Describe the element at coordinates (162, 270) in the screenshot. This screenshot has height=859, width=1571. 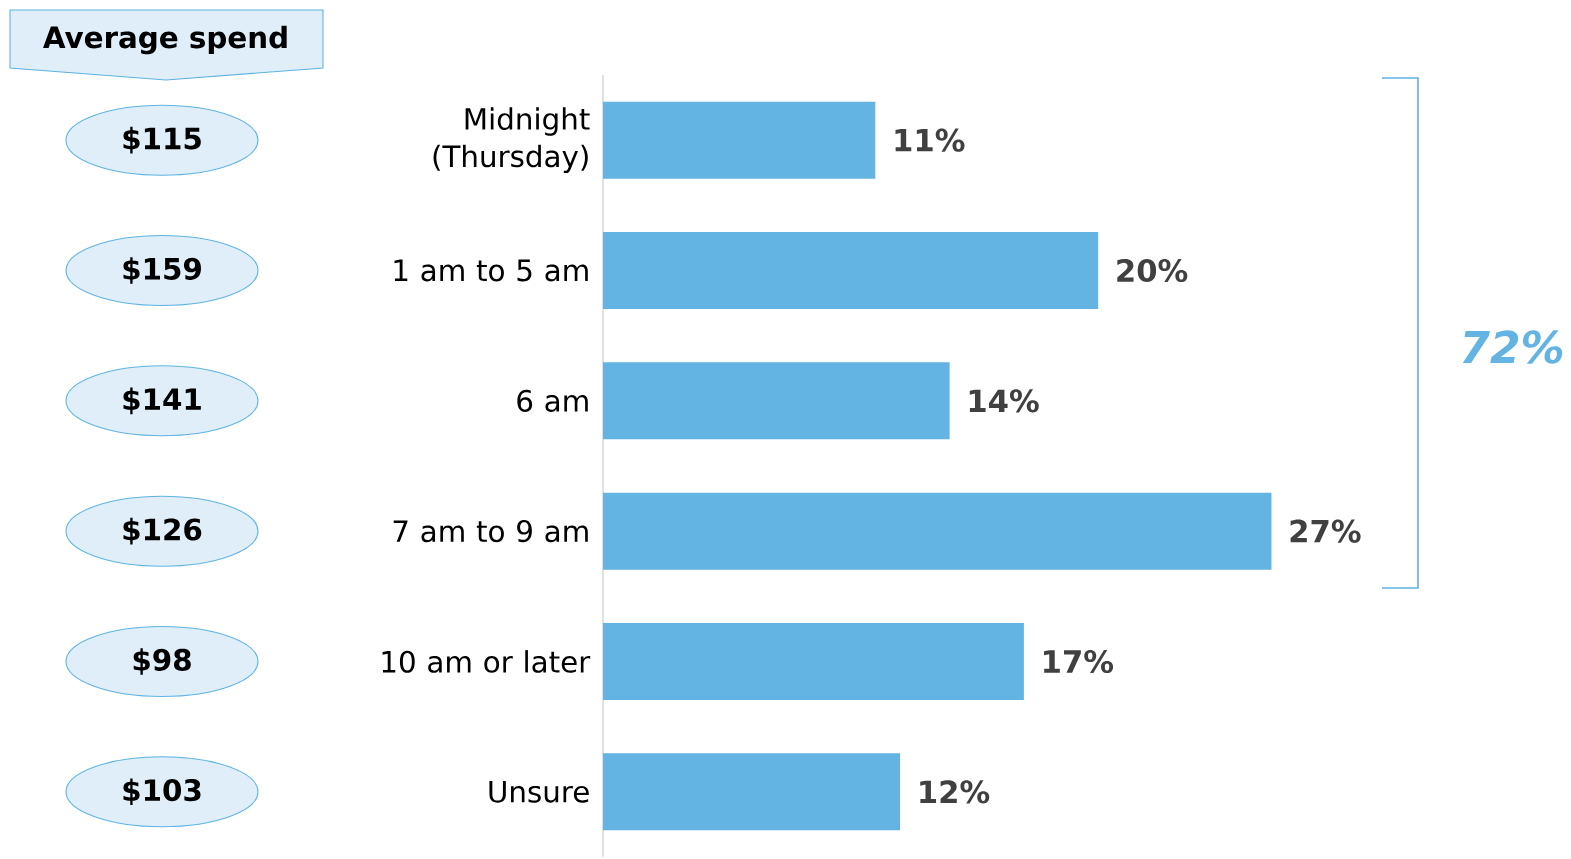
I see `text: $159` at that location.